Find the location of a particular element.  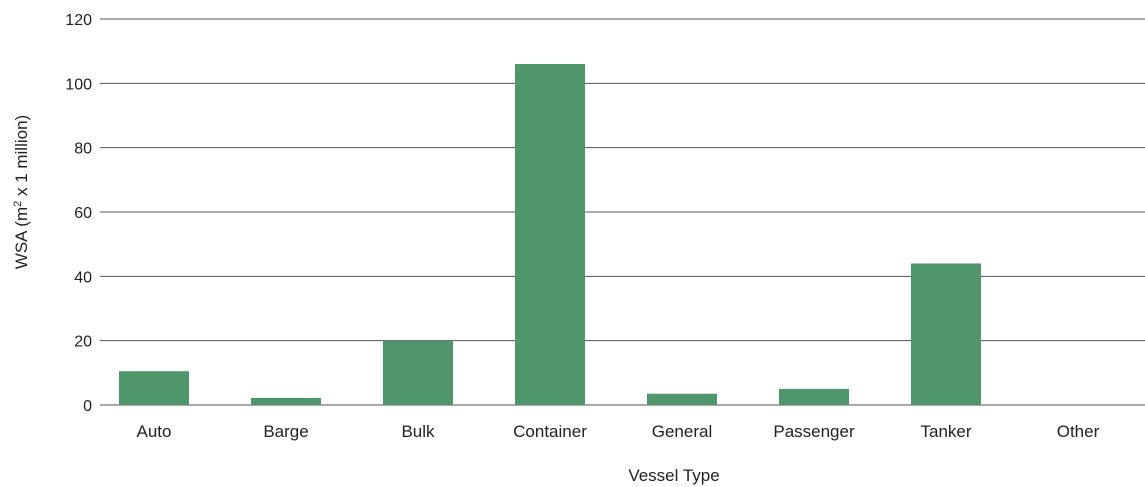

x-category-label: Bulk is located at coordinates (418, 431).